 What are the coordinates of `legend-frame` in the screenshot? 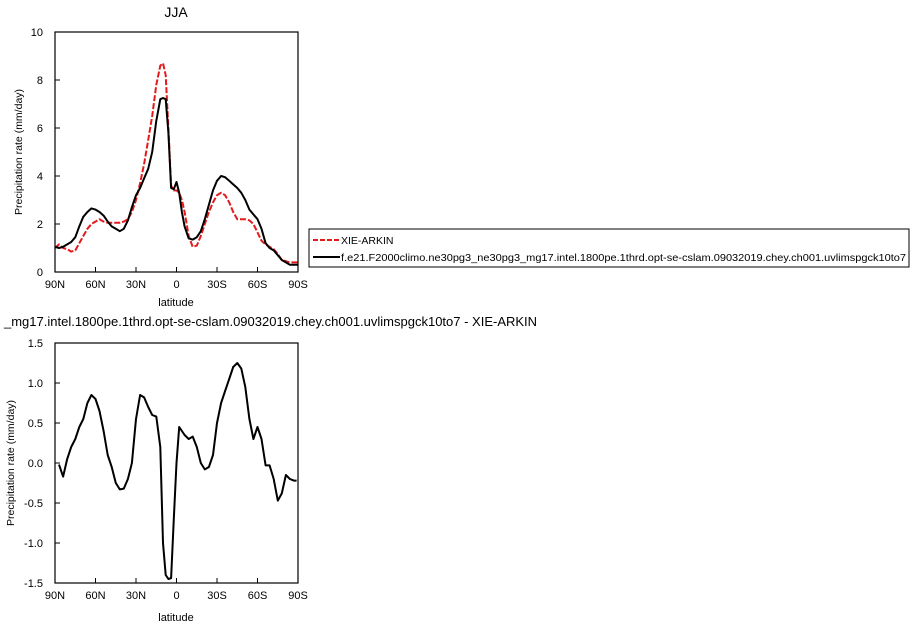 It's located at (609, 248).